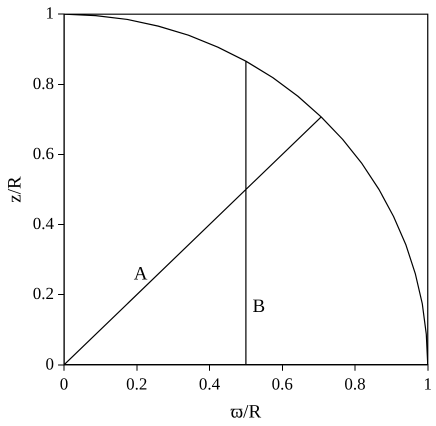 This screenshot has height=426, width=436. I want to click on x-tick-label: 1, so click(428, 384).